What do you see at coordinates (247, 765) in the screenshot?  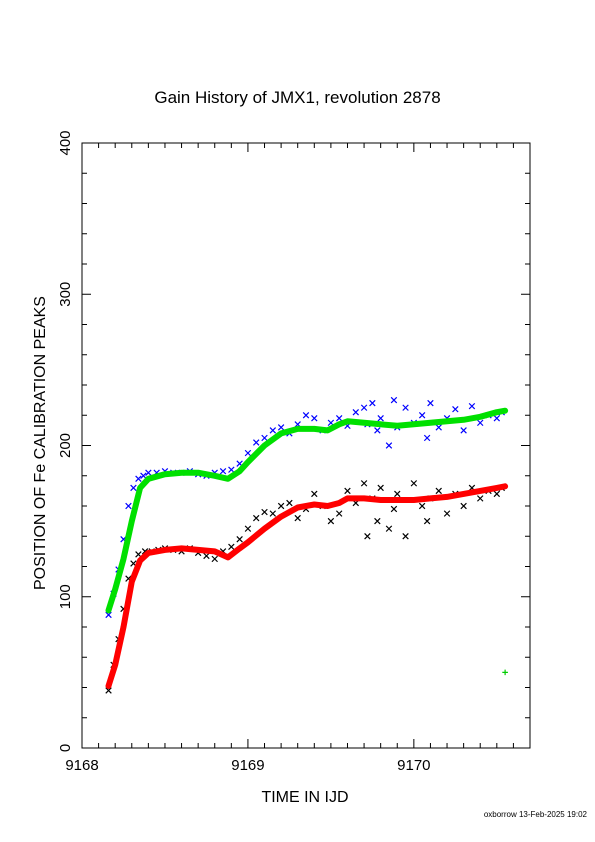 I see `x-tick-label: 9169` at bounding box center [247, 765].